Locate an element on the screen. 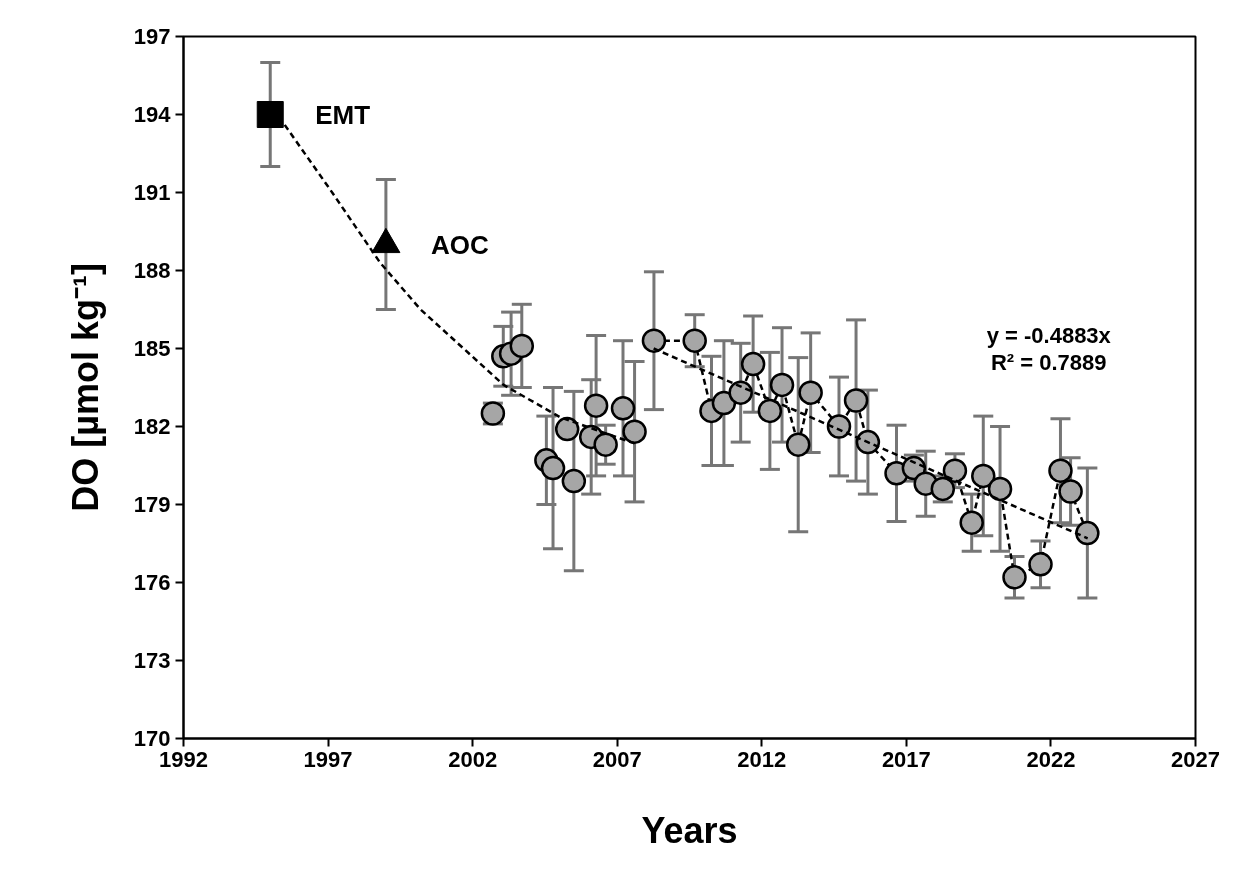  series-label: AOC is located at coordinates (459, 244).